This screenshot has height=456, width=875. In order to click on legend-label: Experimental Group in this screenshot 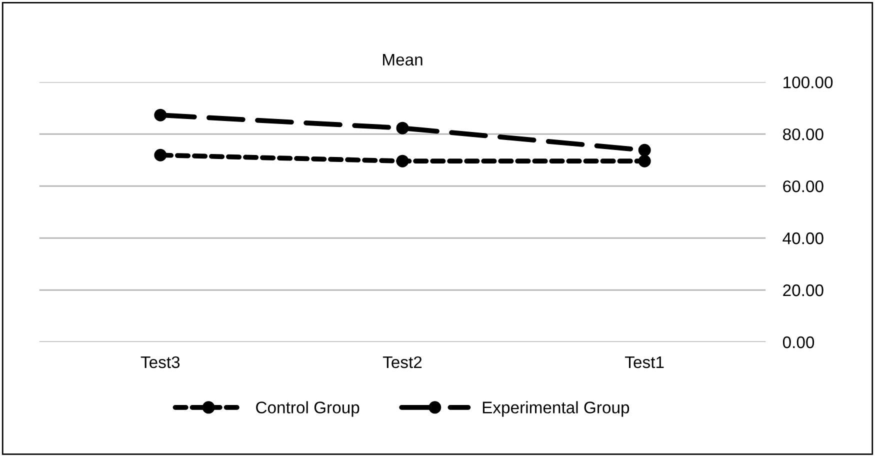, I will do `click(556, 409)`.